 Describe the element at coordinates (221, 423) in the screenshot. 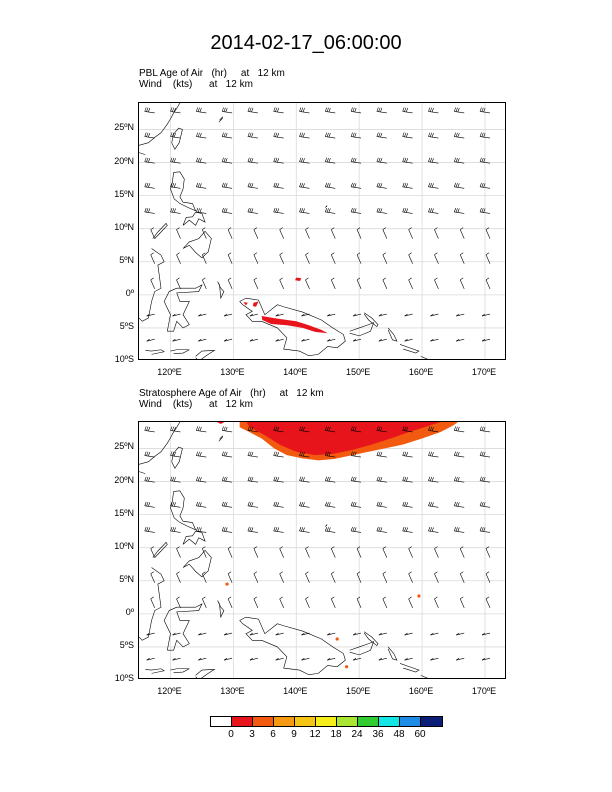

I see `strat-age-shading-patch` at that location.